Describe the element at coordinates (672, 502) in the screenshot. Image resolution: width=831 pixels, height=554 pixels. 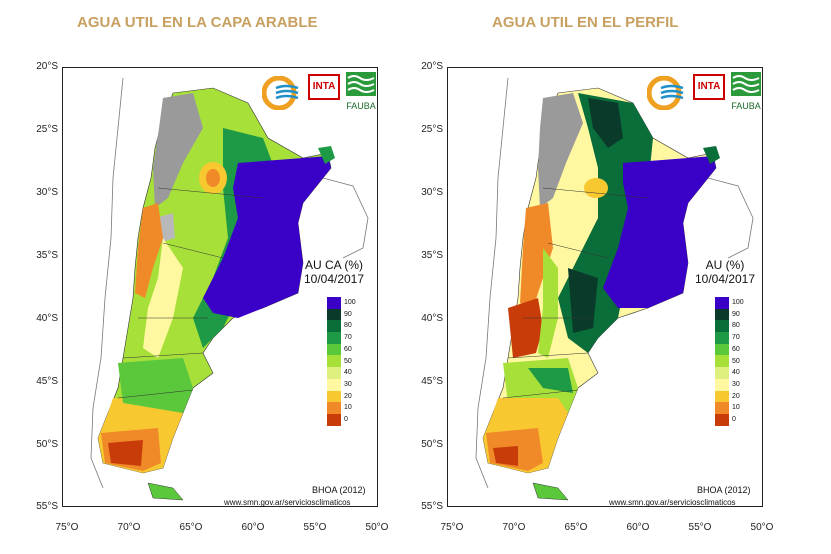
I see `source-url-2: www.smn.gov.ar/serviciosclimaticos` at that location.